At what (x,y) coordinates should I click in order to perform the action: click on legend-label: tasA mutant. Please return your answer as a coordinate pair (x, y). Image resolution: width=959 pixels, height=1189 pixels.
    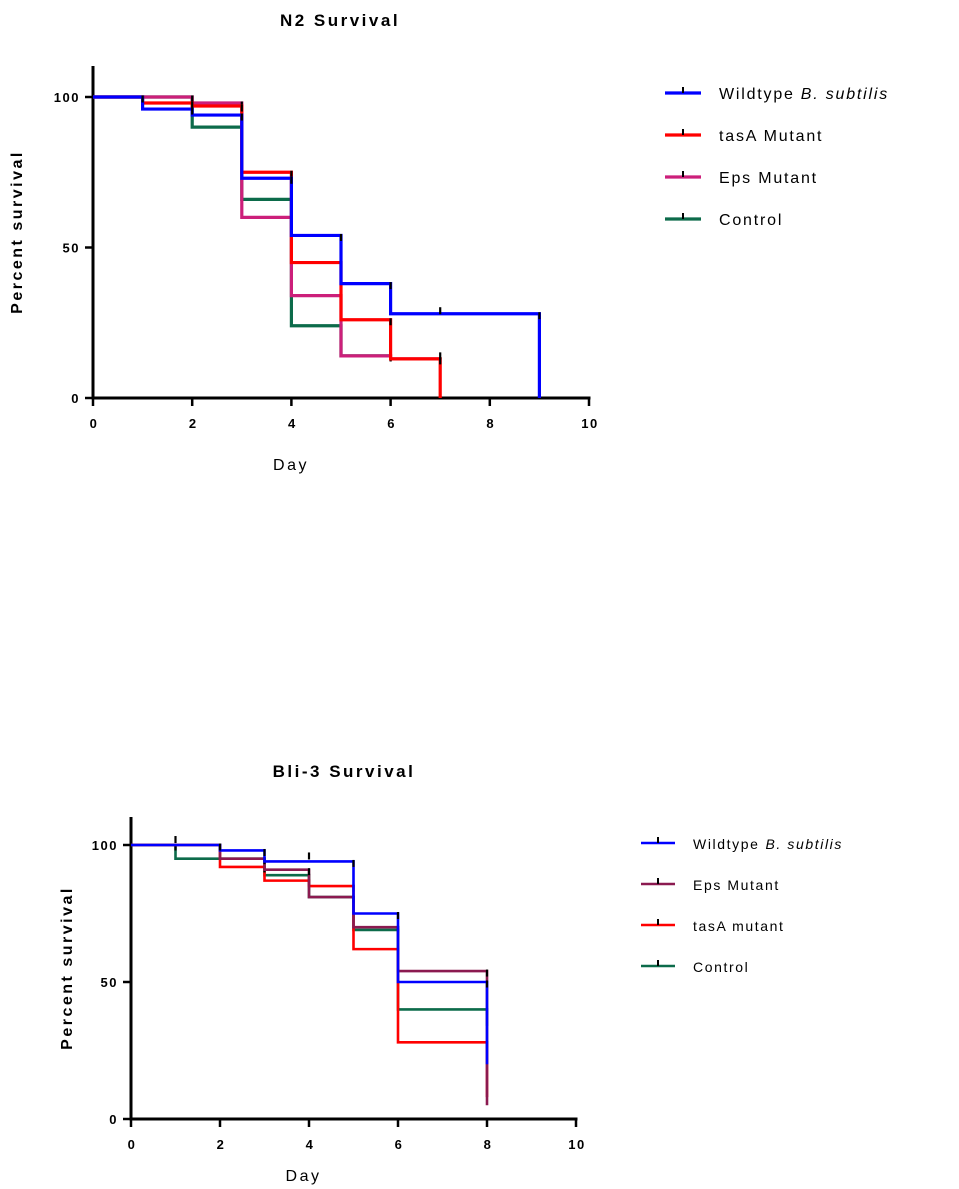
    Looking at the image, I should click on (739, 926).